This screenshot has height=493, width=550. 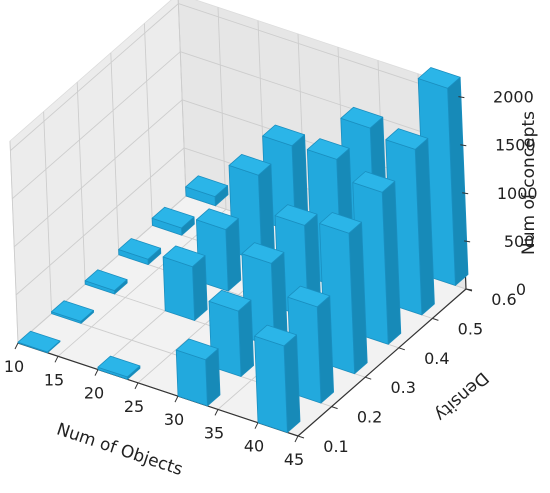 I want to click on z-tick-label: 0, so click(x=521, y=289).